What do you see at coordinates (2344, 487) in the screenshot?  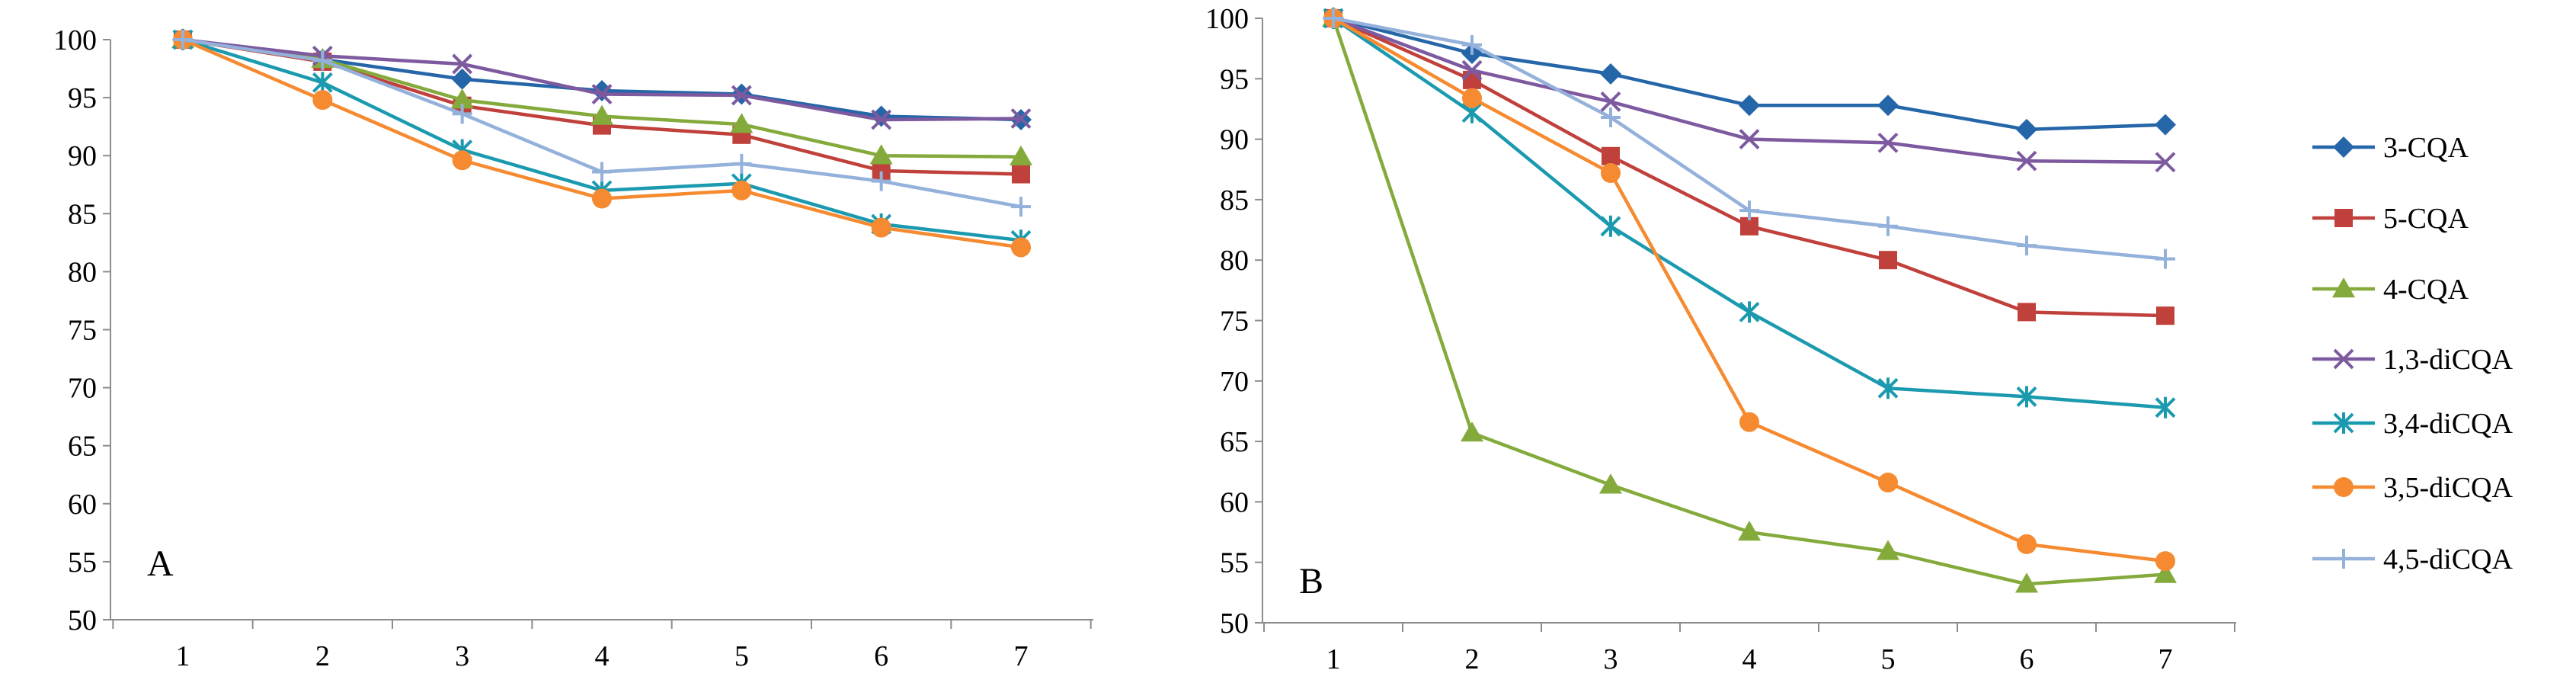 I see `legend-marker-3-5-dicqa` at bounding box center [2344, 487].